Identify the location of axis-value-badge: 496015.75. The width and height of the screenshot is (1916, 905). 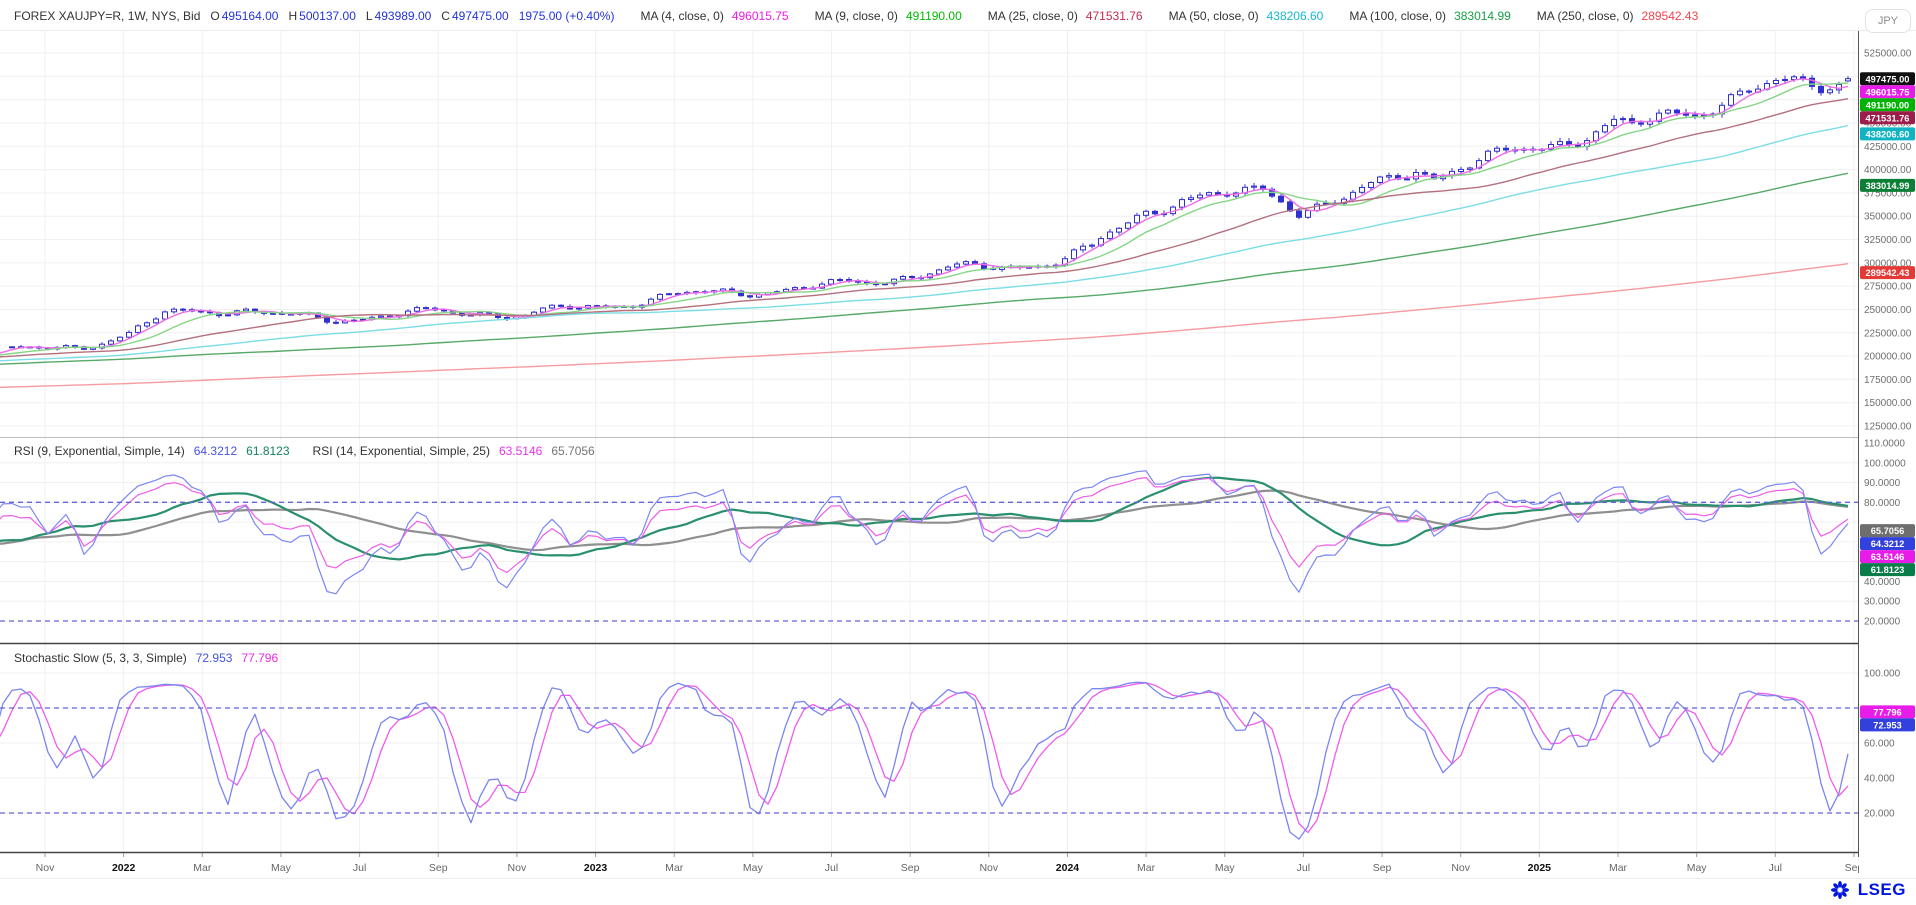
(1887, 92).